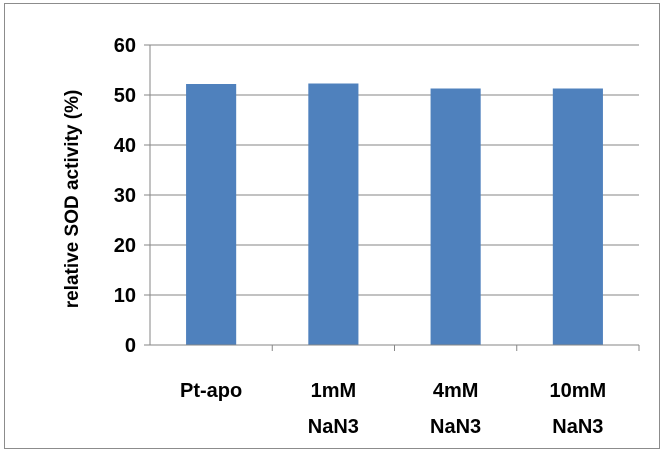 The height and width of the screenshot is (453, 666). What do you see at coordinates (578, 391) in the screenshot?
I see `x-tick-label: 10mM` at bounding box center [578, 391].